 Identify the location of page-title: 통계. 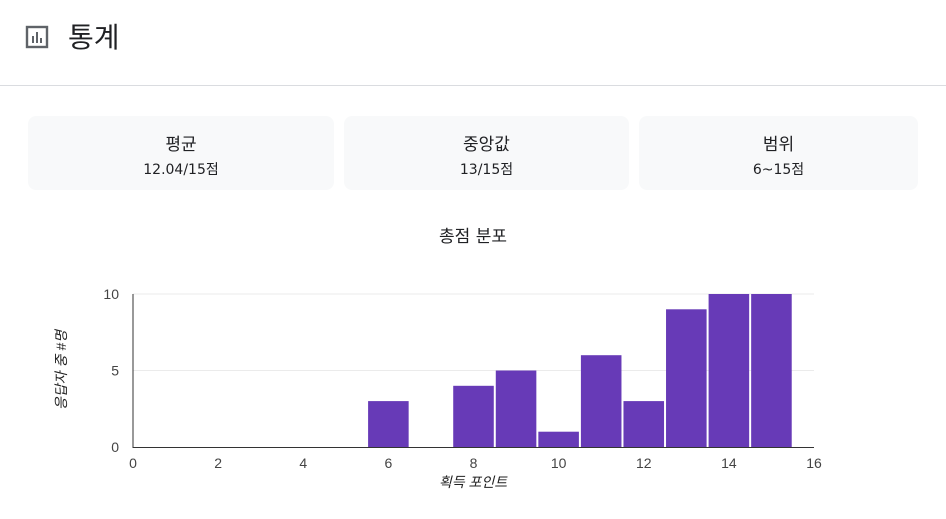
(94, 37).